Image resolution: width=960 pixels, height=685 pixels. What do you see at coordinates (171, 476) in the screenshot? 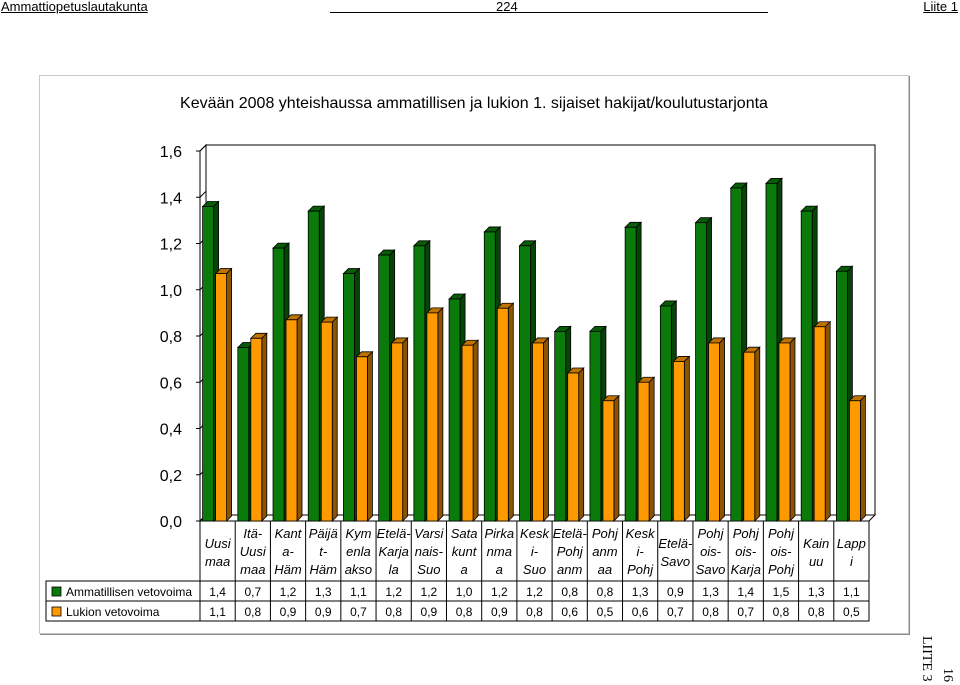
I see `y-tick-label: 0,2` at bounding box center [171, 476].